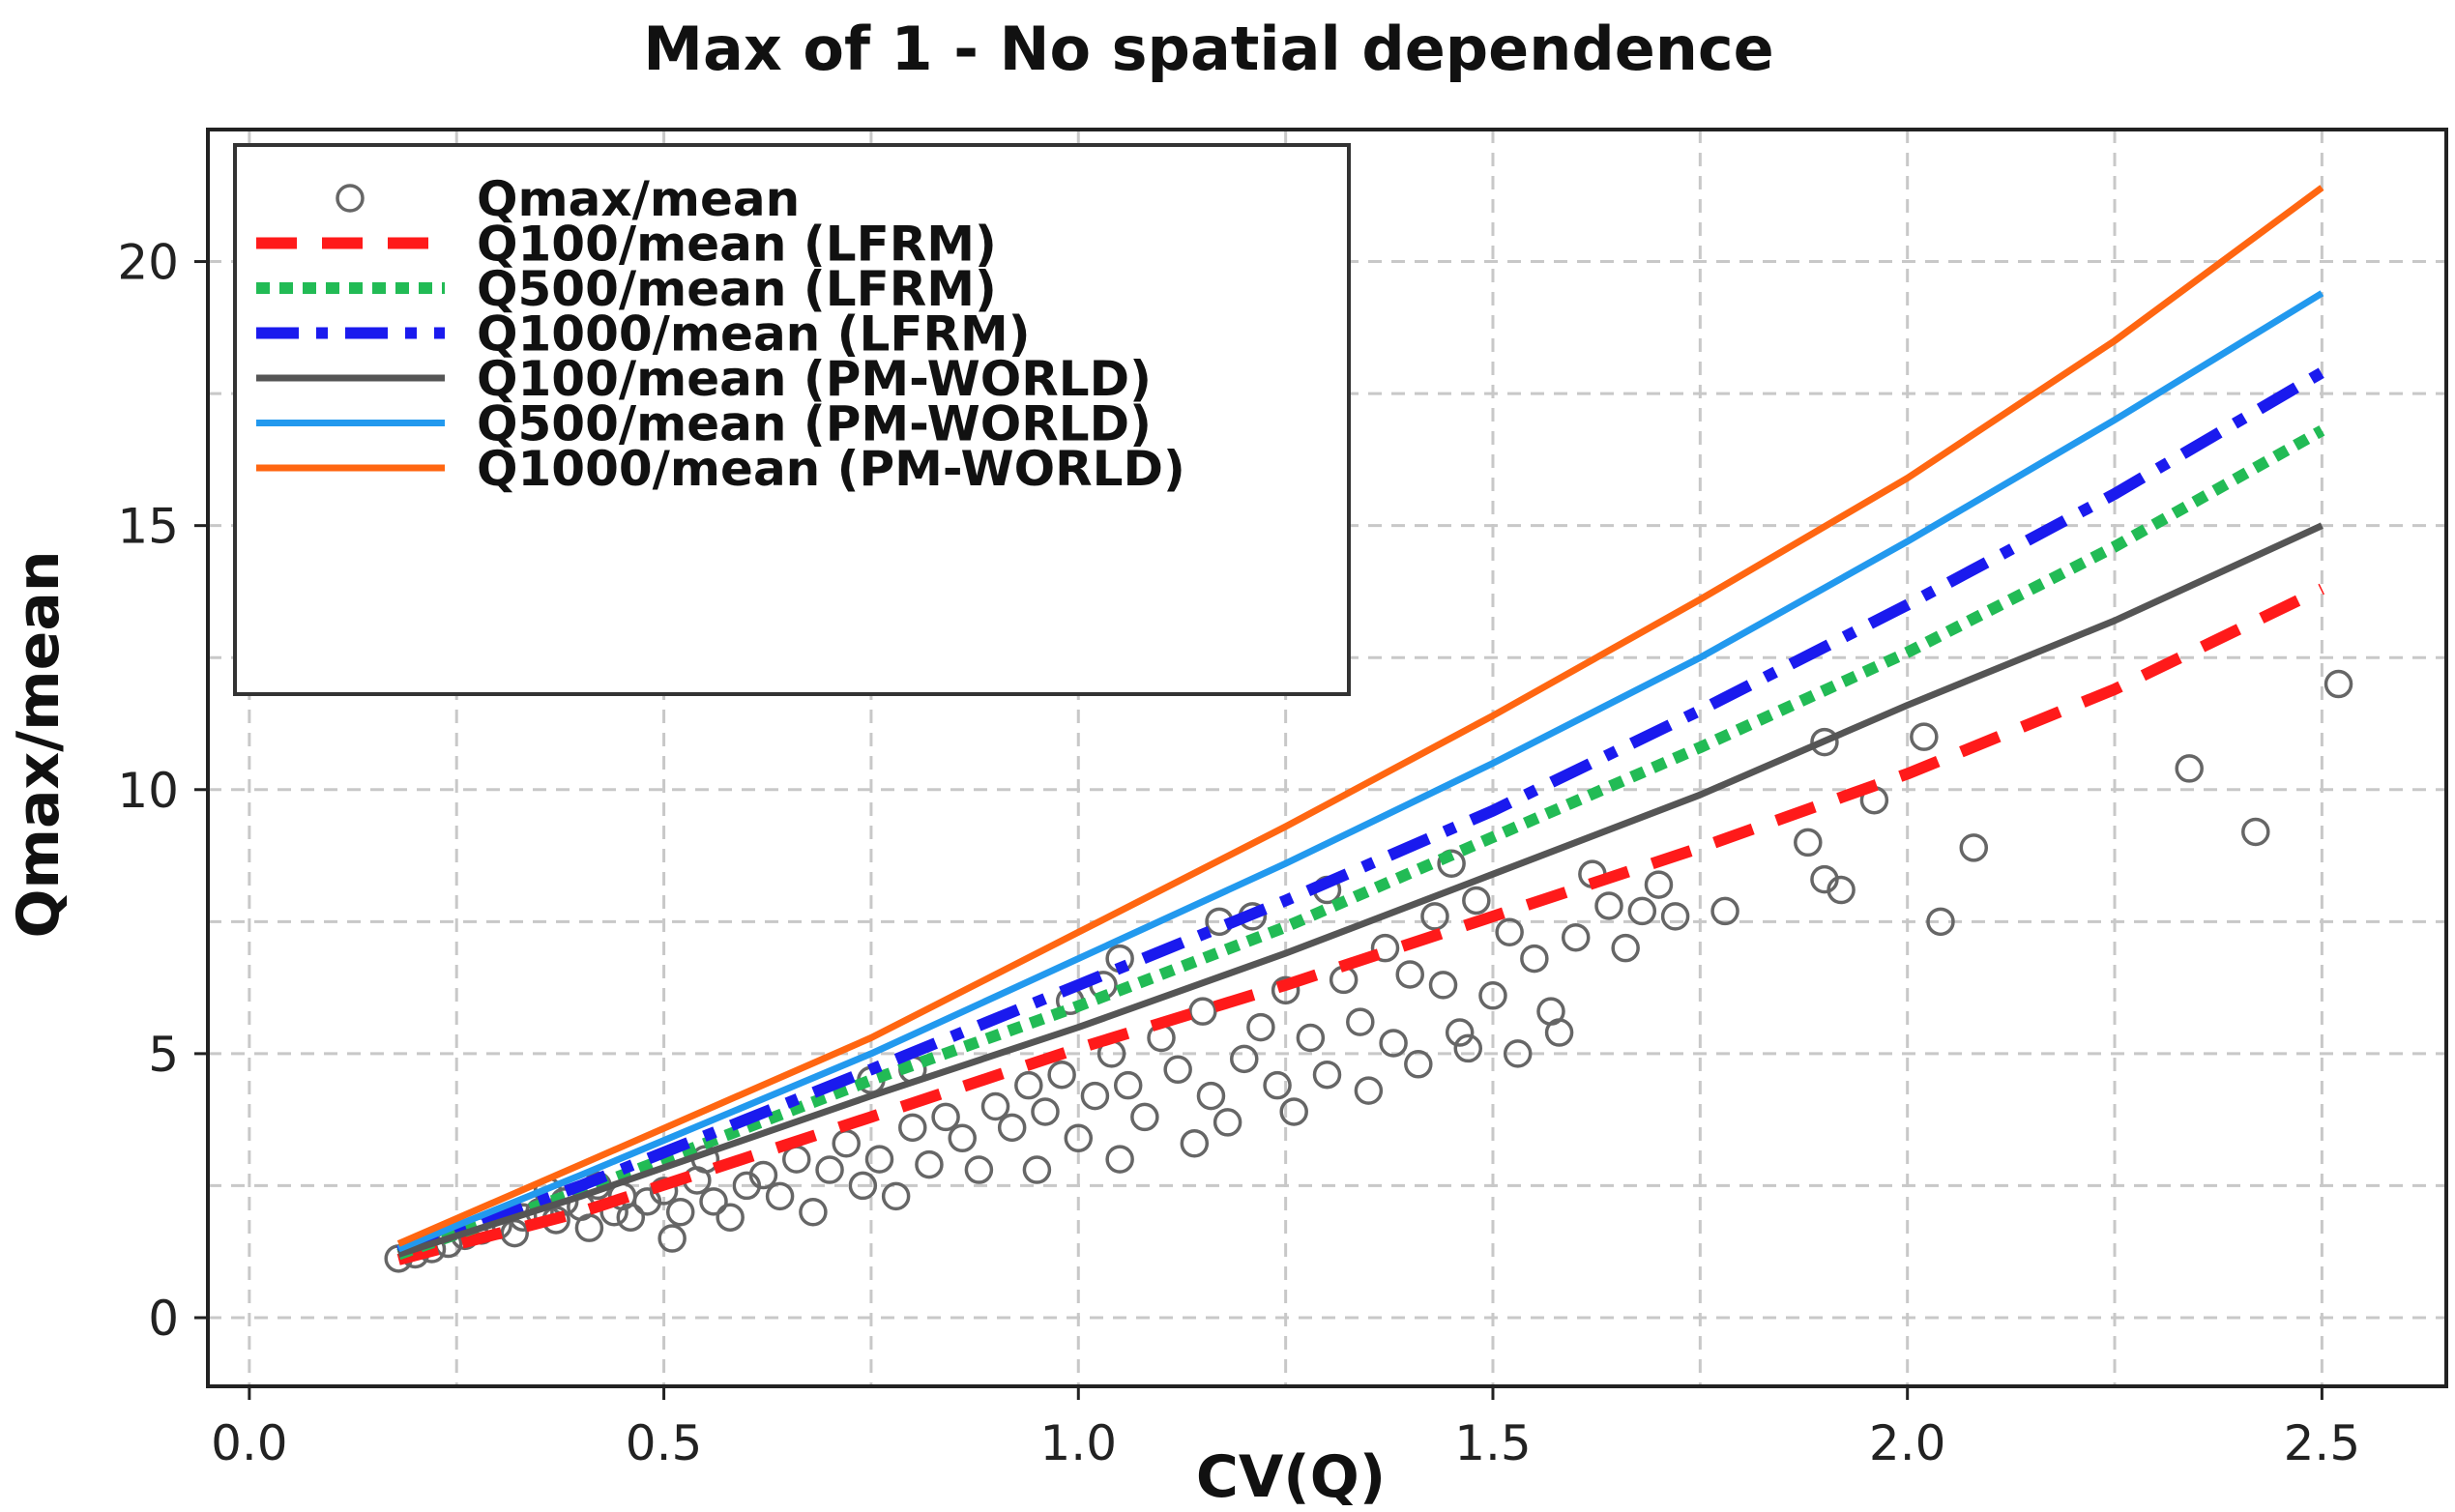 The width and height of the screenshot is (2455, 1512). I want to click on legend-entry: Q500/mean (PM-WORLD), so click(704, 424).